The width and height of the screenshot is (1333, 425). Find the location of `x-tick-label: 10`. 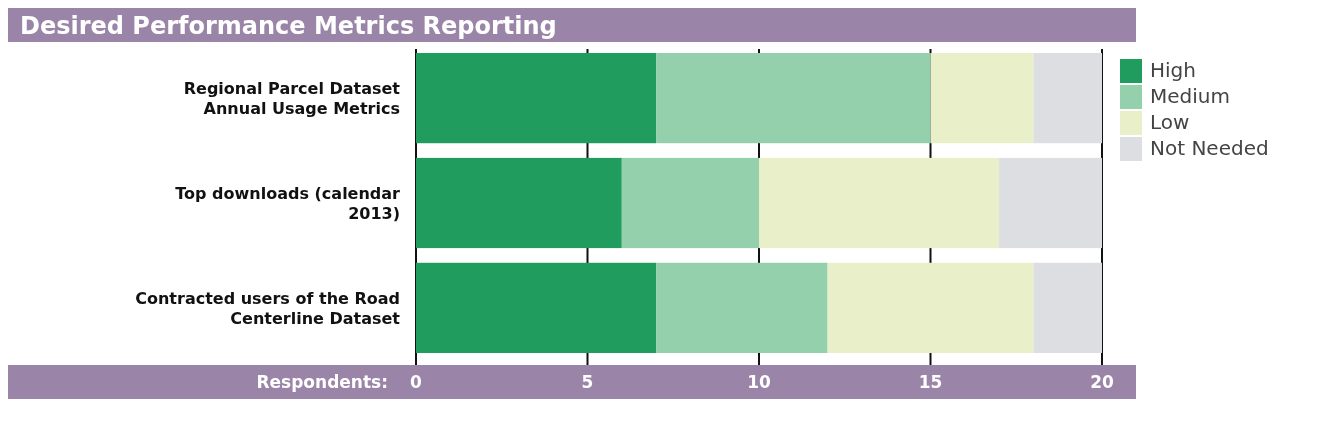

x-tick-label: 10 is located at coordinates (759, 382).